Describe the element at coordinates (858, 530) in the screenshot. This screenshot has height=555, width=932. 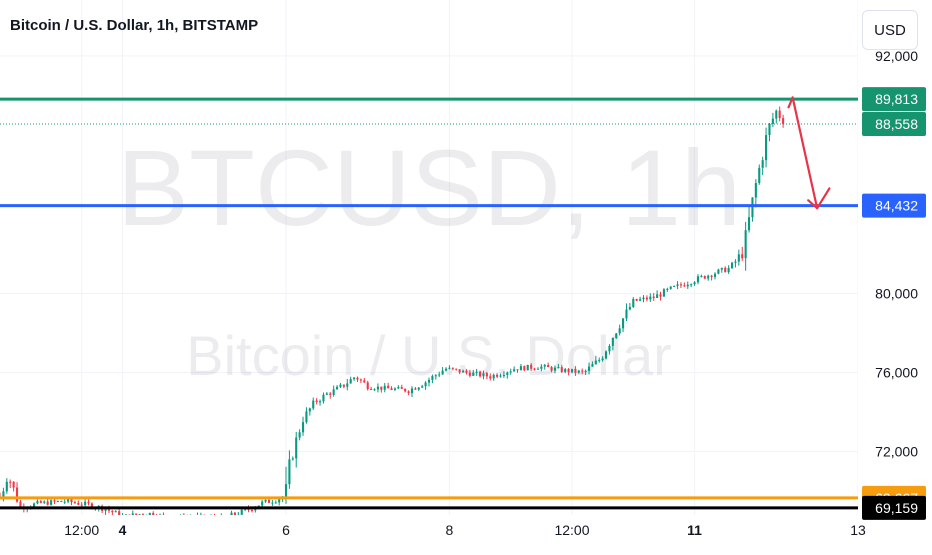
I see `x-tick-label: 13` at that location.